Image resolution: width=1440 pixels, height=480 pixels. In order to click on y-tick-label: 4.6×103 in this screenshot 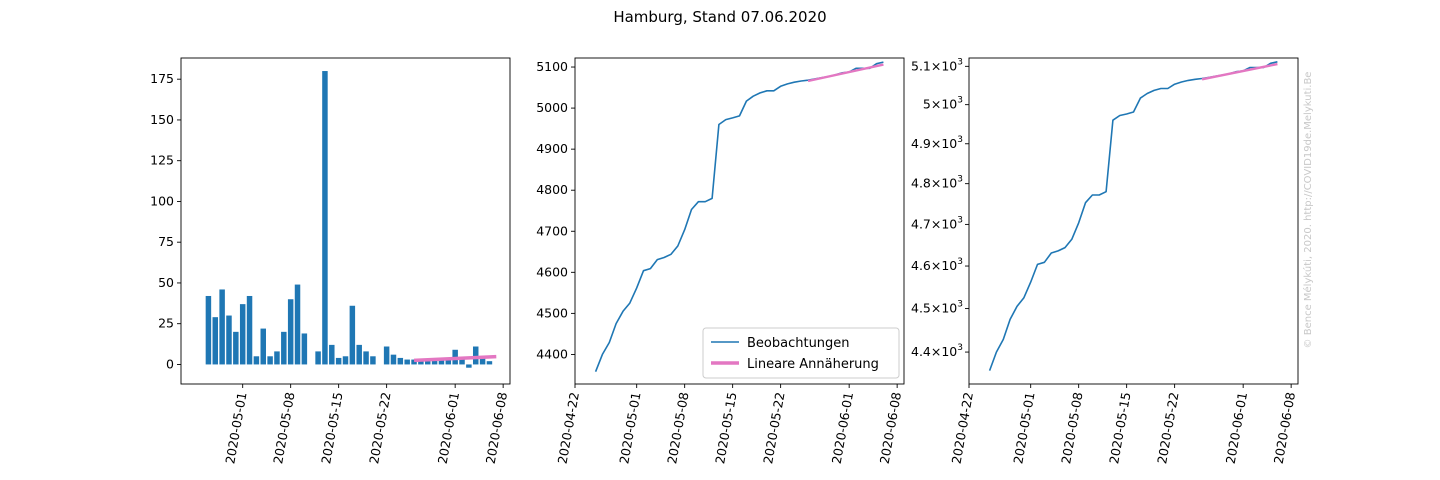, I will do `click(937, 265)`.